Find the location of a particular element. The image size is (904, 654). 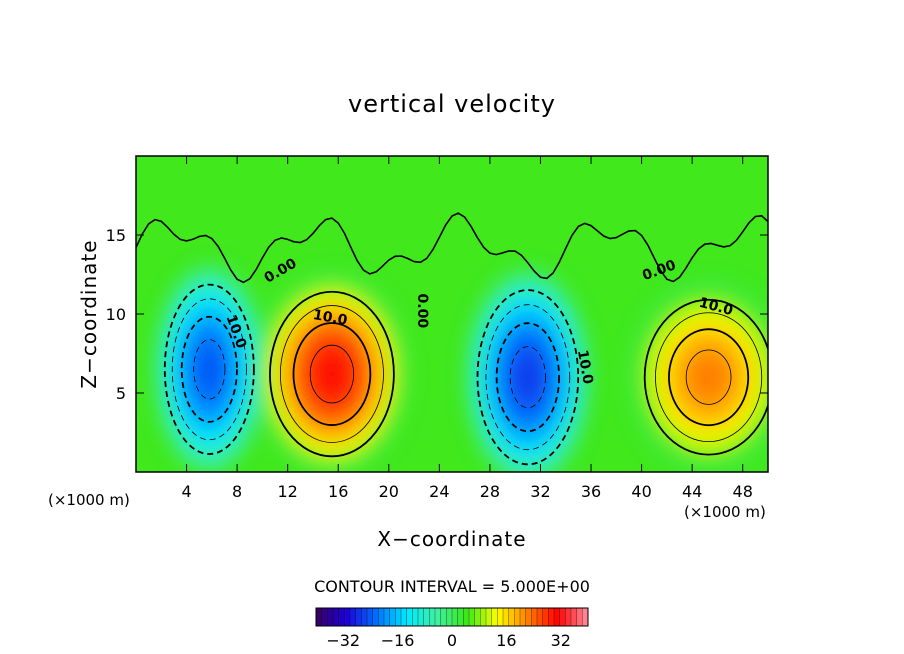

x-tick-label: 12 is located at coordinates (288, 491).